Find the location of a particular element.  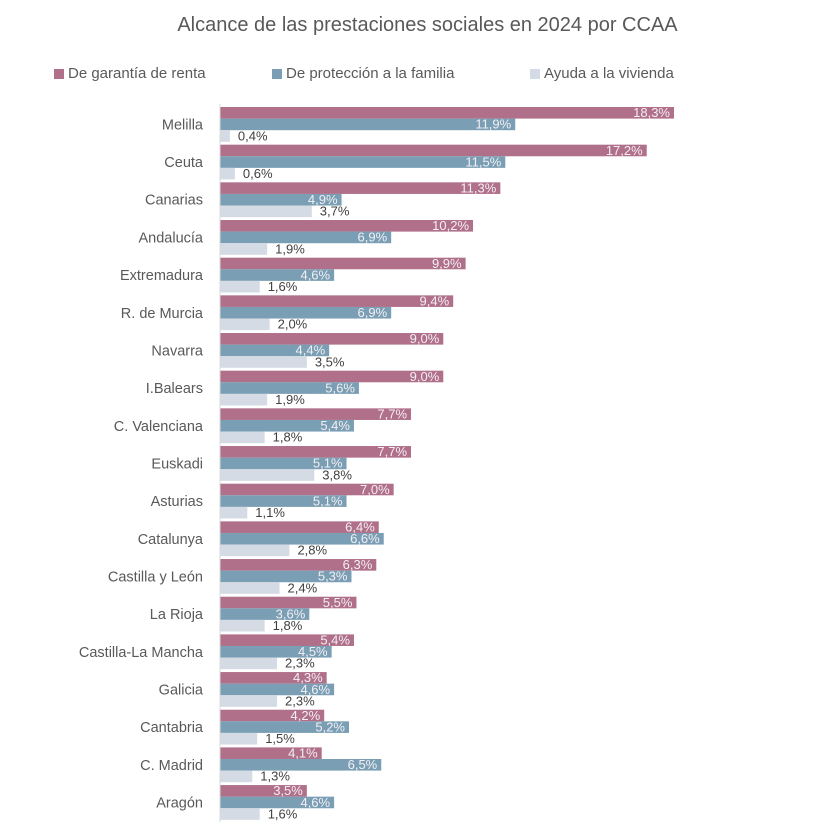

legend-swatch-proteccion-familia is located at coordinates (277, 73).